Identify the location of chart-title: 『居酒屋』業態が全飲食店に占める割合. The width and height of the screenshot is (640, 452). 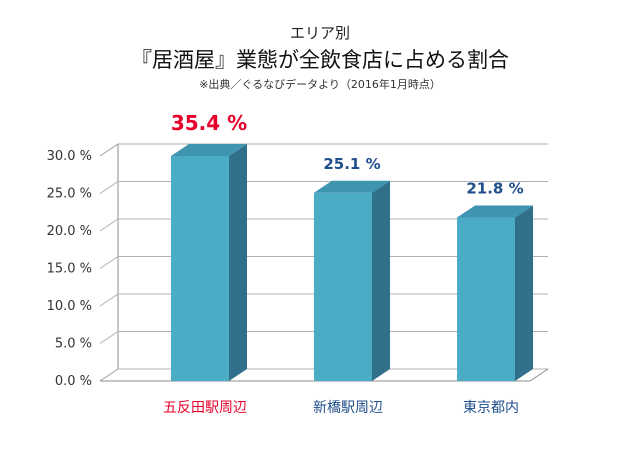
(320, 60).